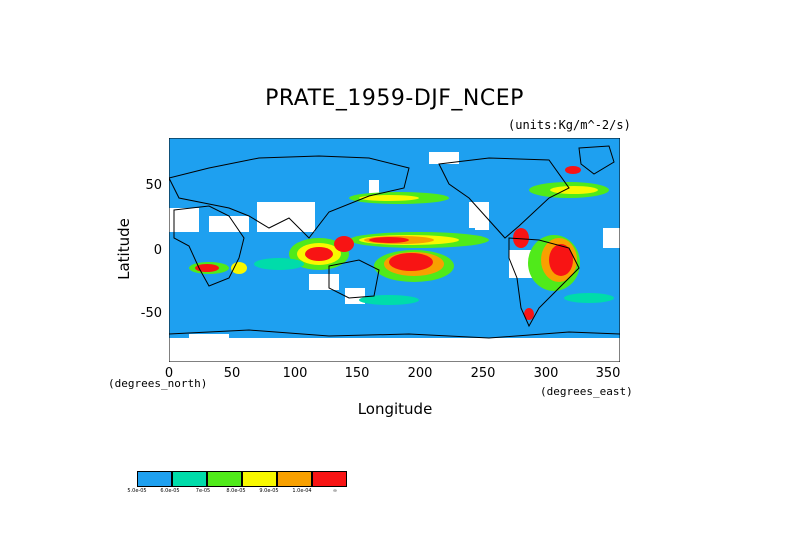 Image resolution: width=789 pixels, height=558 pixels. Describe the element at coordinates (169, 373) in the screenshot. I see `x-tick-0: 0` at that location.